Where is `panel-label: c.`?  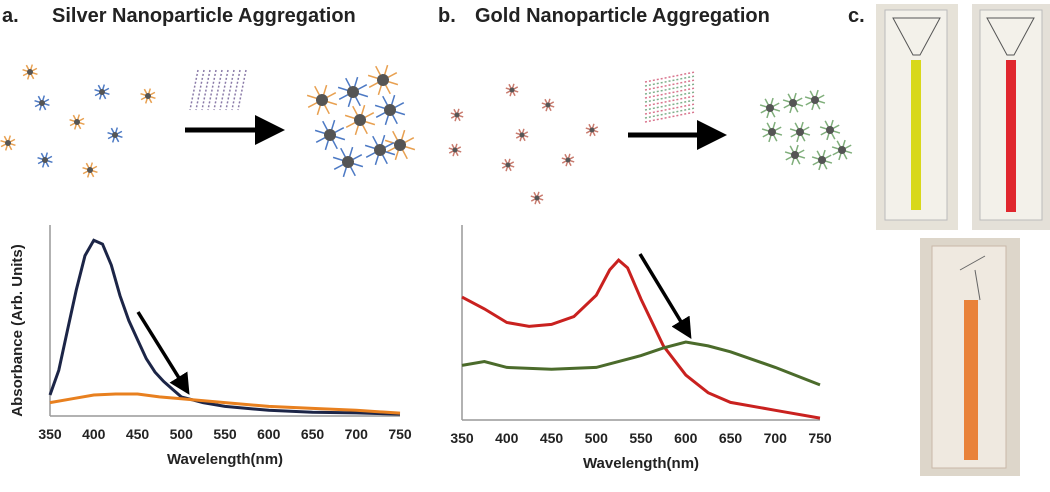
panel-label: c. is located at coordinates (856, 16).